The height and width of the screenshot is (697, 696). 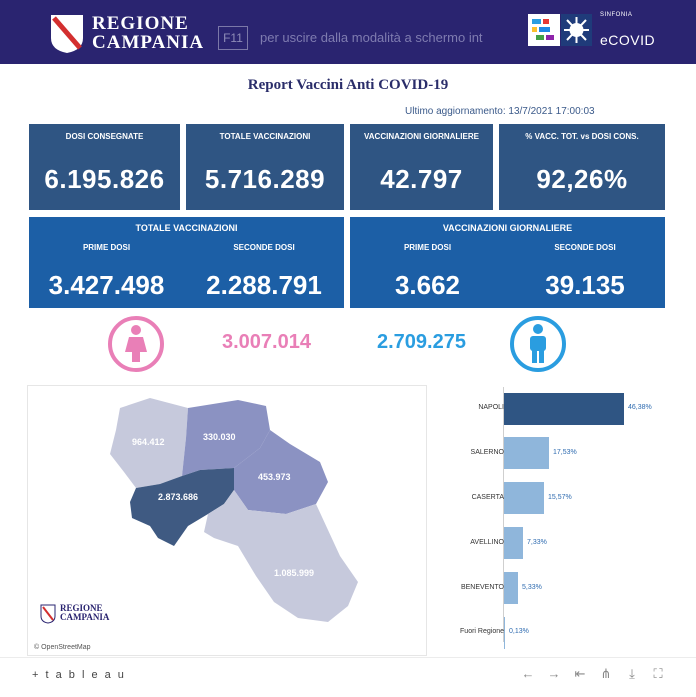 I want to click on kpi-value: 42.797, so click(x=421, y=179).